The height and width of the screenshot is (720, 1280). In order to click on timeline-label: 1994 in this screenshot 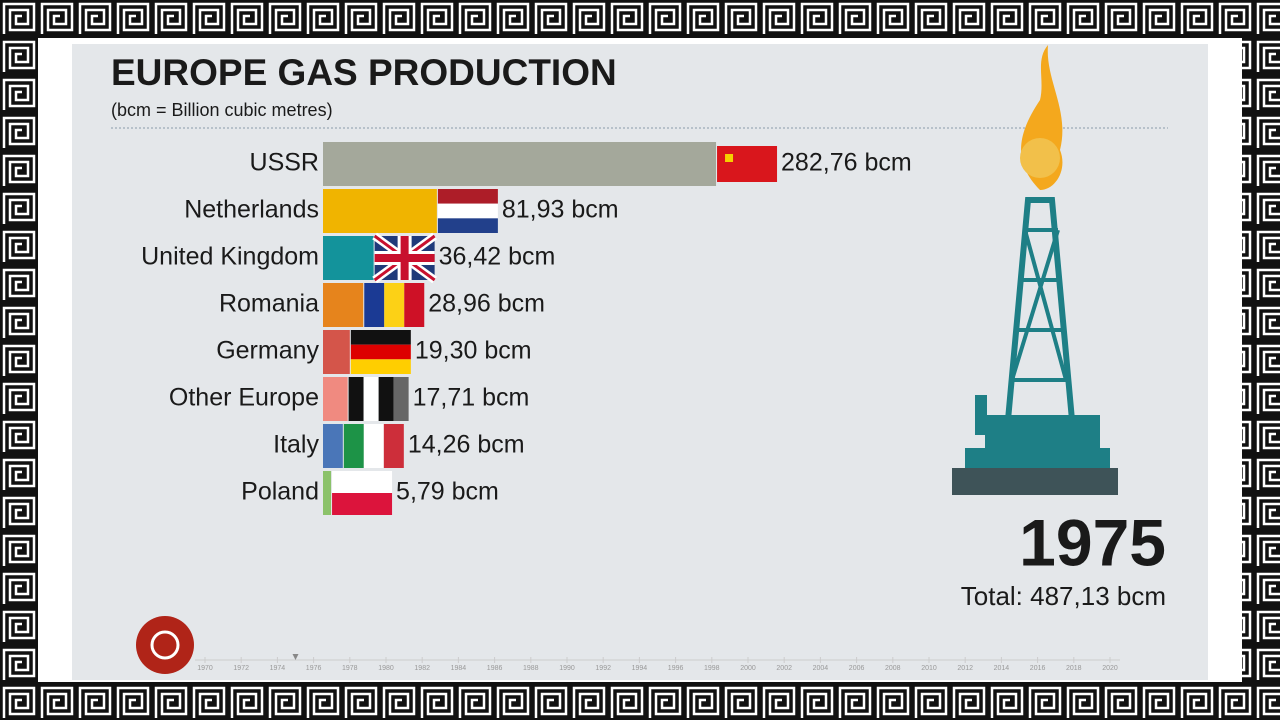, I will do `click(640, 668)`.